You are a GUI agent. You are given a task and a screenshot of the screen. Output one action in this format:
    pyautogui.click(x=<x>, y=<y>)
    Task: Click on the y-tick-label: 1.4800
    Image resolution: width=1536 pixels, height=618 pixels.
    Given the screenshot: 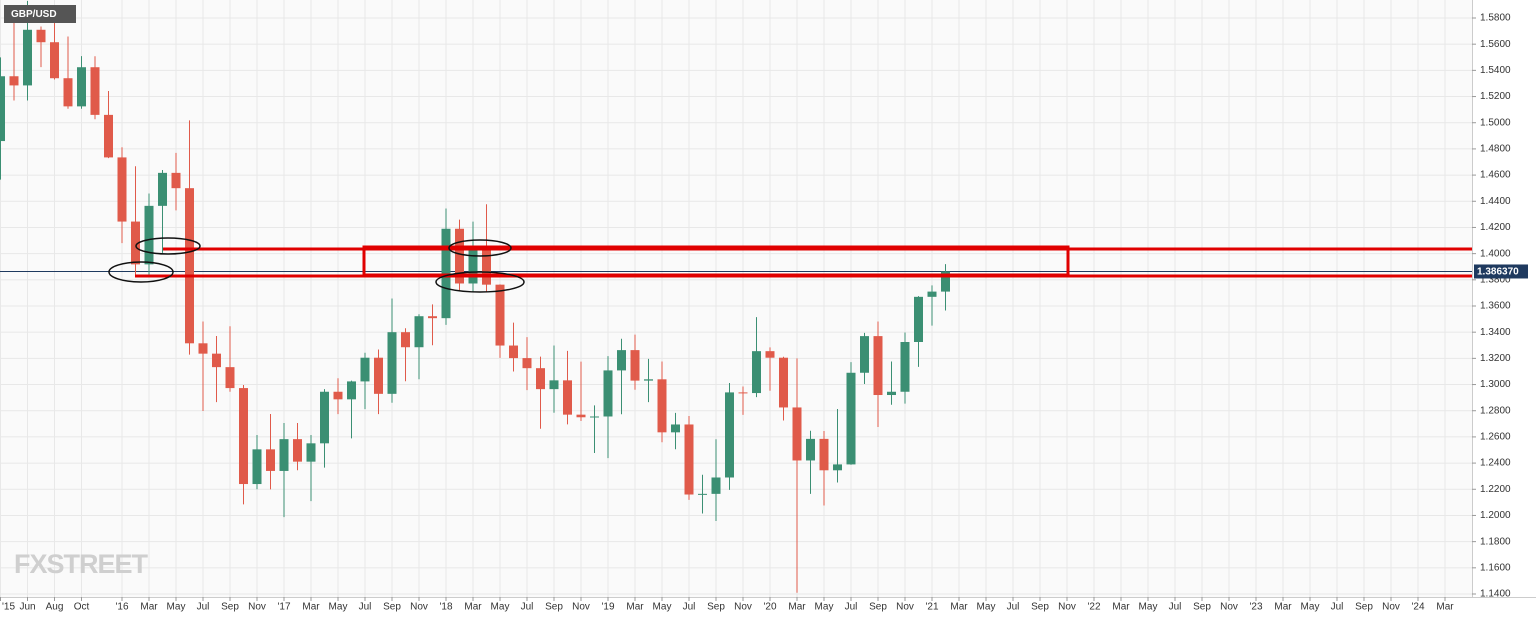 What is the action you would take?
    pyautogui.click(x=1495, y=149)
    